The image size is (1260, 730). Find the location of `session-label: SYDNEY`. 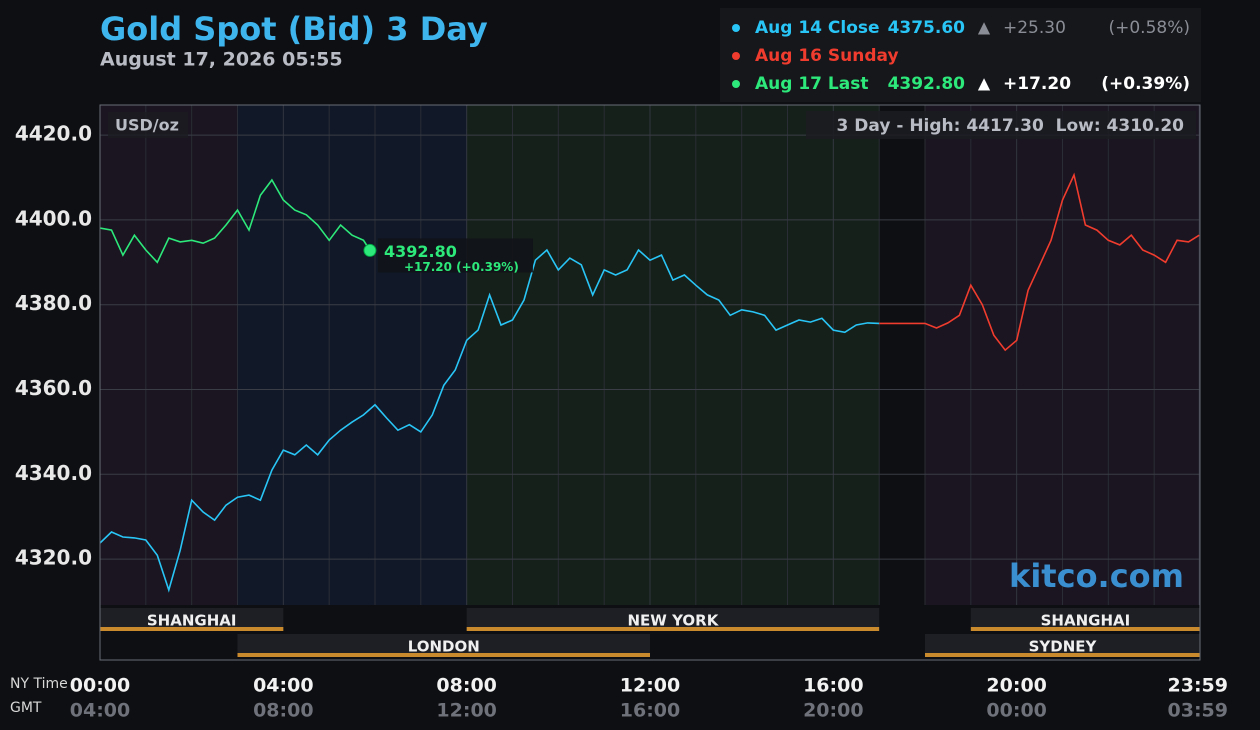

session-label: SYDNEY is located at coordinates (1063, 647).